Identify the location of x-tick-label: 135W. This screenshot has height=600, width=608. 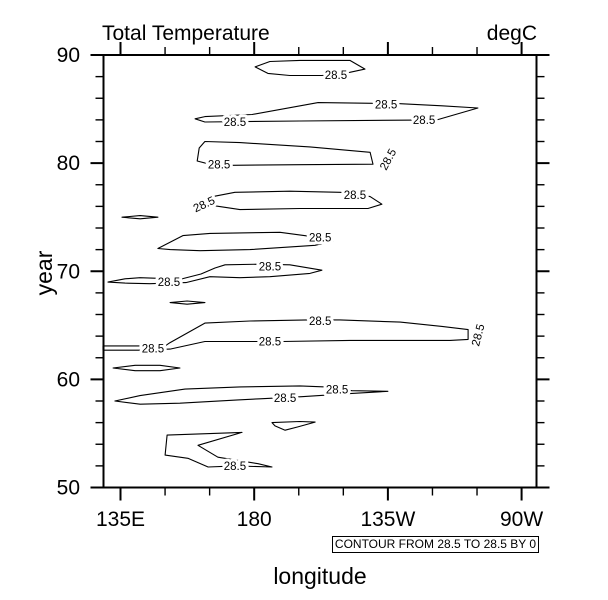
(387, 519).